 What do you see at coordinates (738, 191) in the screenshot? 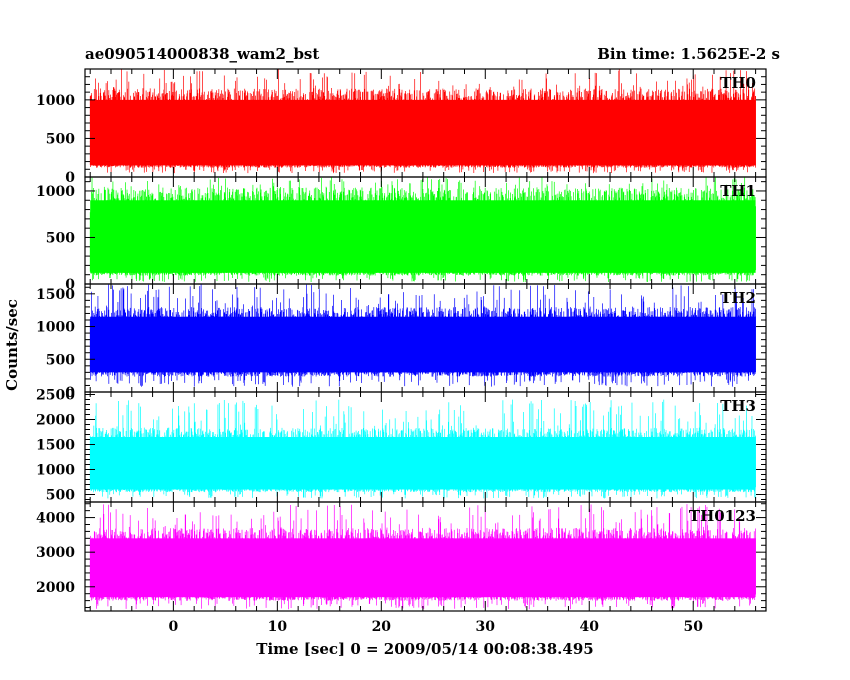
I see `panel-label-th1: TH1` at bounding box center [738, 191].